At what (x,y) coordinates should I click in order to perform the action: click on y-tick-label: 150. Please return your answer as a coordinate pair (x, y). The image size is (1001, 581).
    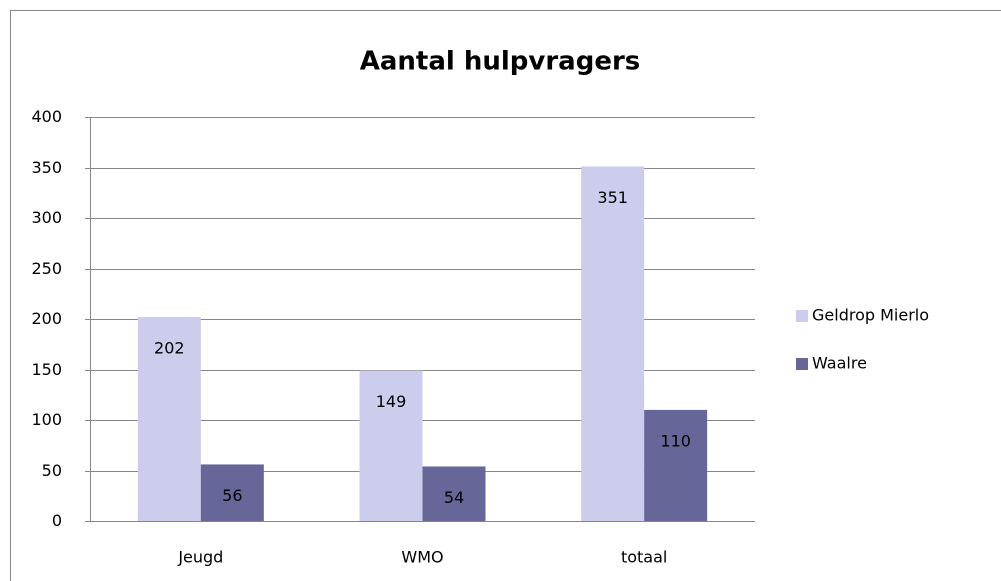
    Looking at the image, I should click on (46, 369).